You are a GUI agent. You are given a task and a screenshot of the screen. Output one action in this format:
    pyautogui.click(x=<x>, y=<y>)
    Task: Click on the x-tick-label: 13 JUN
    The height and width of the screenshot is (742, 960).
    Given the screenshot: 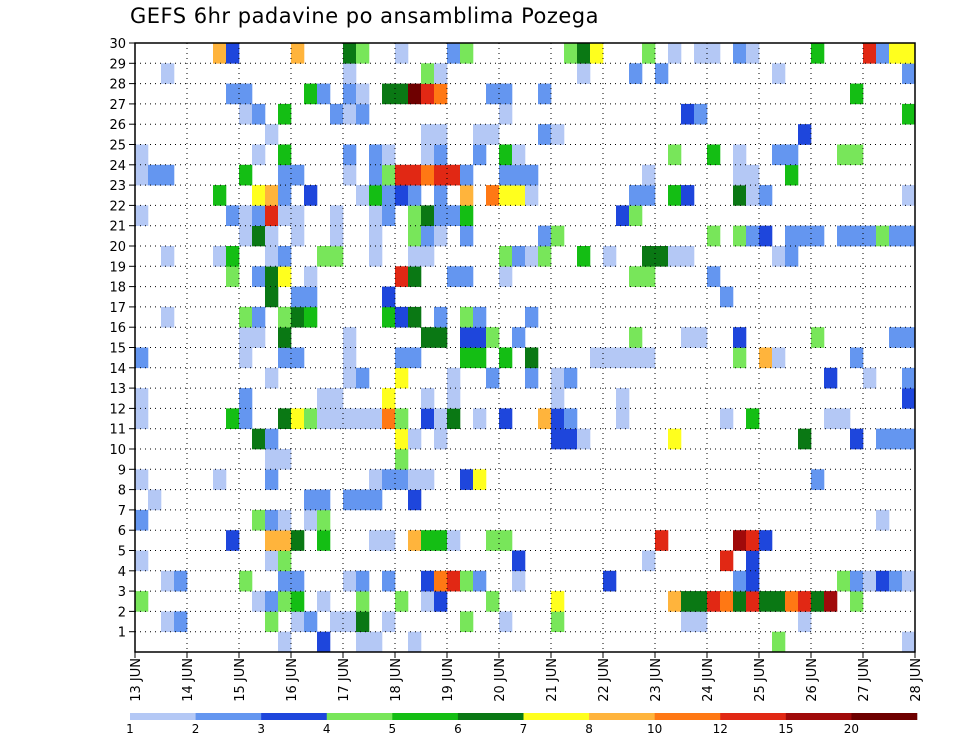 What is the action you would take?
    pyautogui.click(x=136, y=680)
    